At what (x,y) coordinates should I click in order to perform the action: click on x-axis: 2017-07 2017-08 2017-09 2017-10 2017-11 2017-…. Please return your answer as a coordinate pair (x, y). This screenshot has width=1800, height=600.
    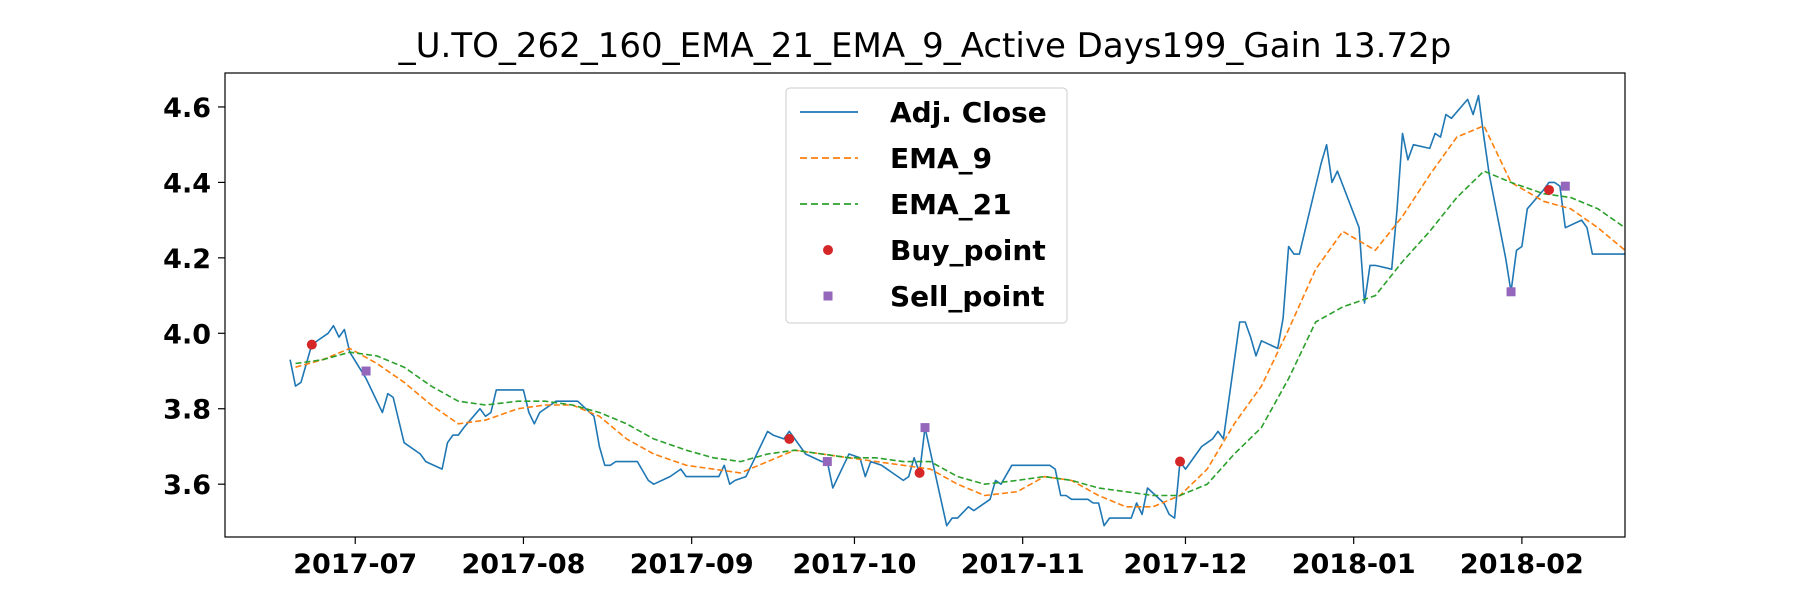
    Looking at the image, I should click on (938, 558).